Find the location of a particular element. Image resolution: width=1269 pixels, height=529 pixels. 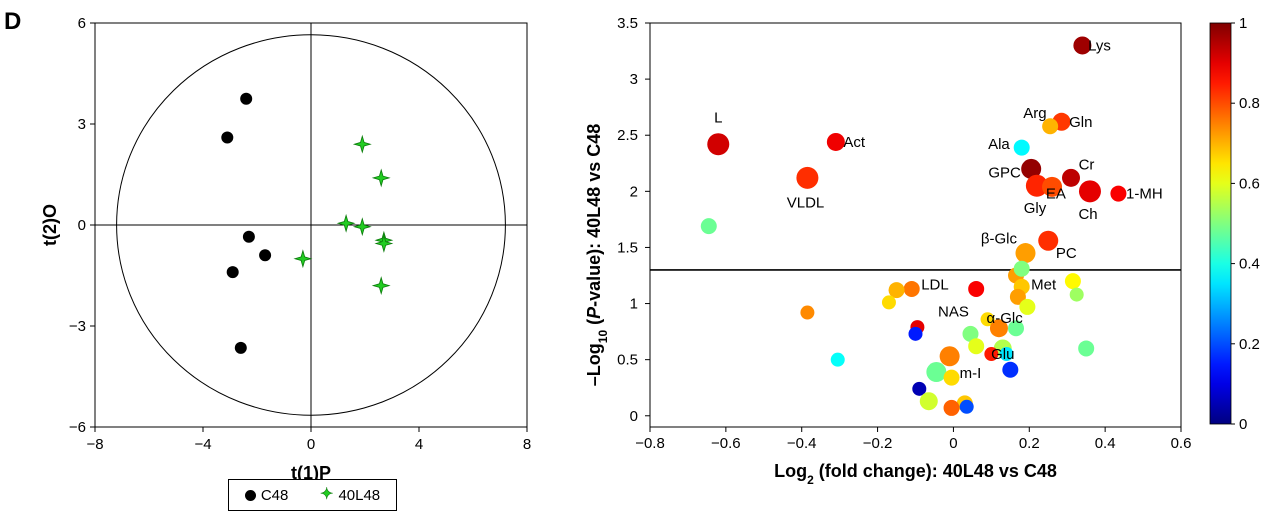

y-tick-label: 1 is located at coordinates (634, 304).